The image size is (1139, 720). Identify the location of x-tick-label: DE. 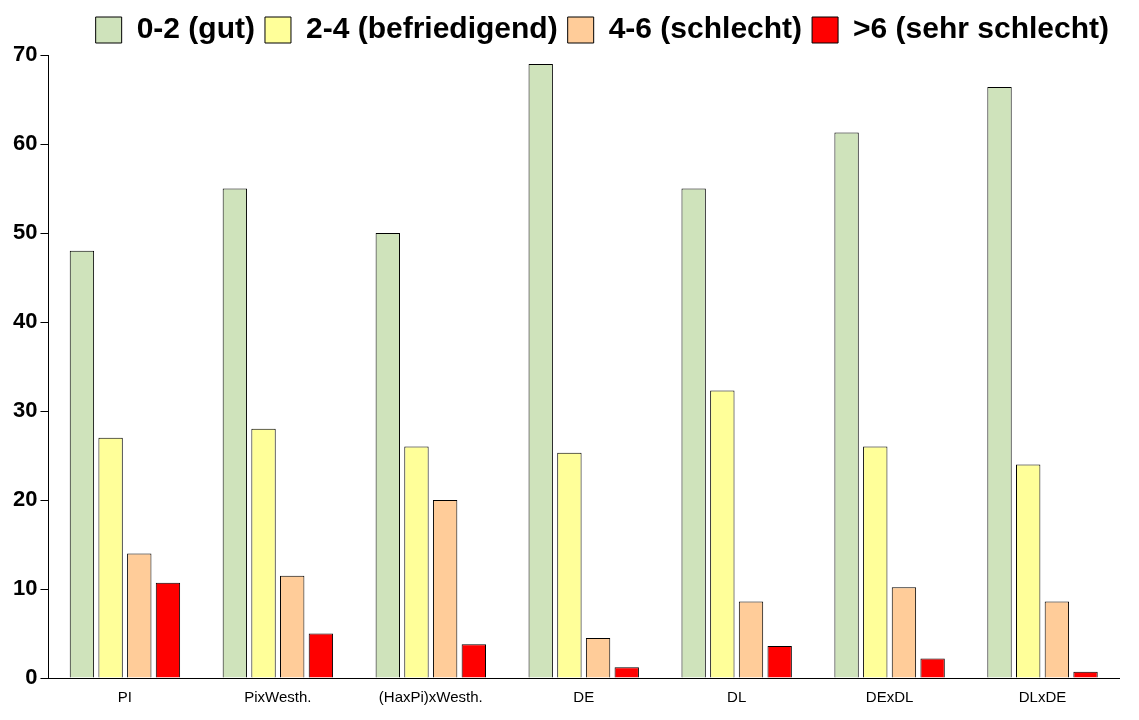
(584, 697).